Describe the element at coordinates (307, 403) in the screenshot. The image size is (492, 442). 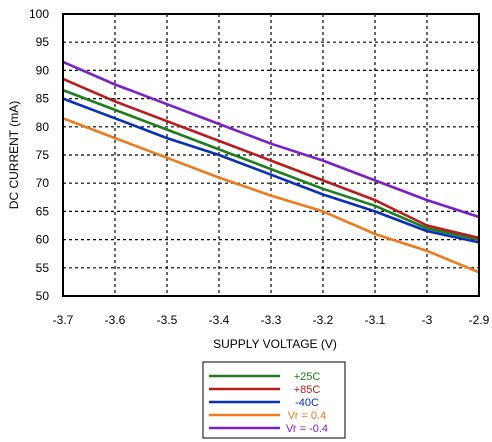
I see `legend-label: -40C` at that location.